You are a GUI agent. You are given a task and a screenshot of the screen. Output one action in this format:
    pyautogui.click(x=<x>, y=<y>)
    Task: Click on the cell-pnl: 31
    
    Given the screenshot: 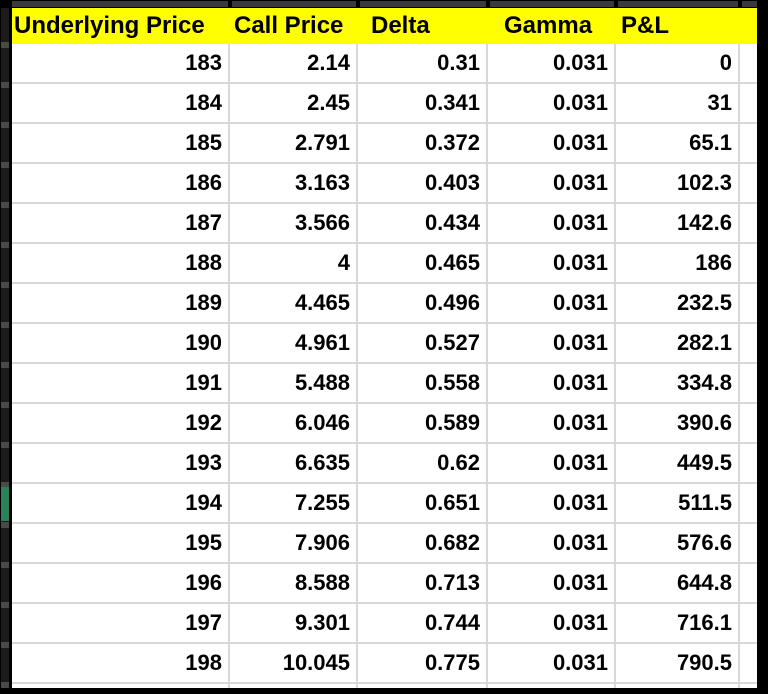 What is the action you would take?
    pyautogui.click(x=678, y=104)
    